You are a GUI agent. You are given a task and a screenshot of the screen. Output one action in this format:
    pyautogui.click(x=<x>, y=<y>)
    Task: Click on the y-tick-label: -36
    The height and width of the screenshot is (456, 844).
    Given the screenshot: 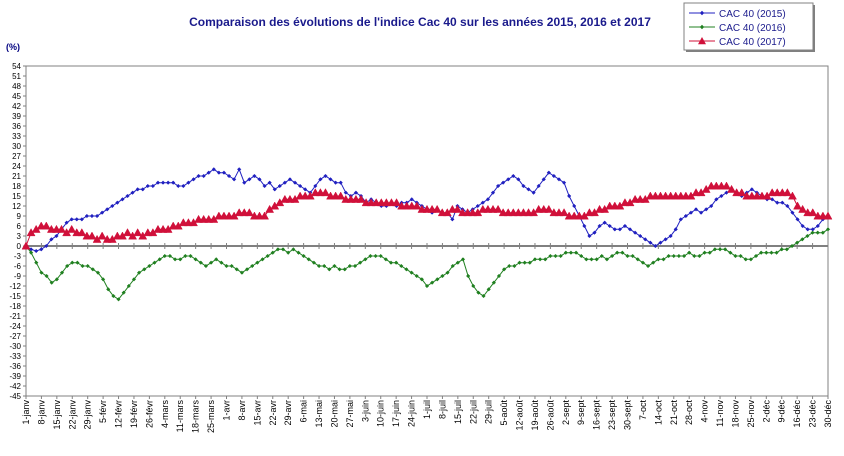 What is the action you would take?
    pyautogui.click(x=15, y=366)
    